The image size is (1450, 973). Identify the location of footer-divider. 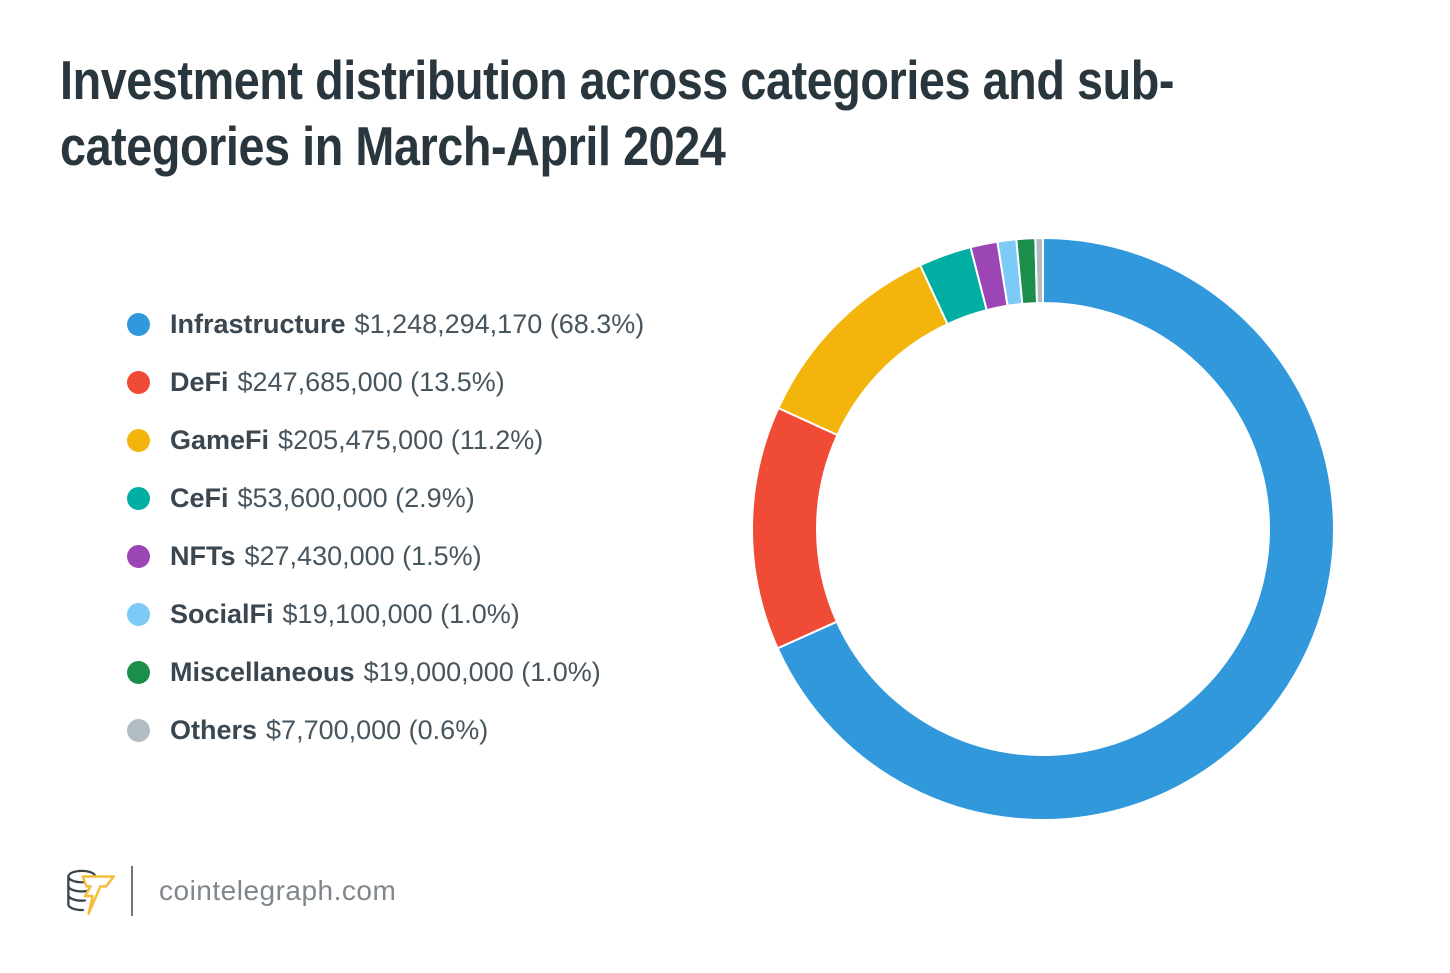
(132, 891).